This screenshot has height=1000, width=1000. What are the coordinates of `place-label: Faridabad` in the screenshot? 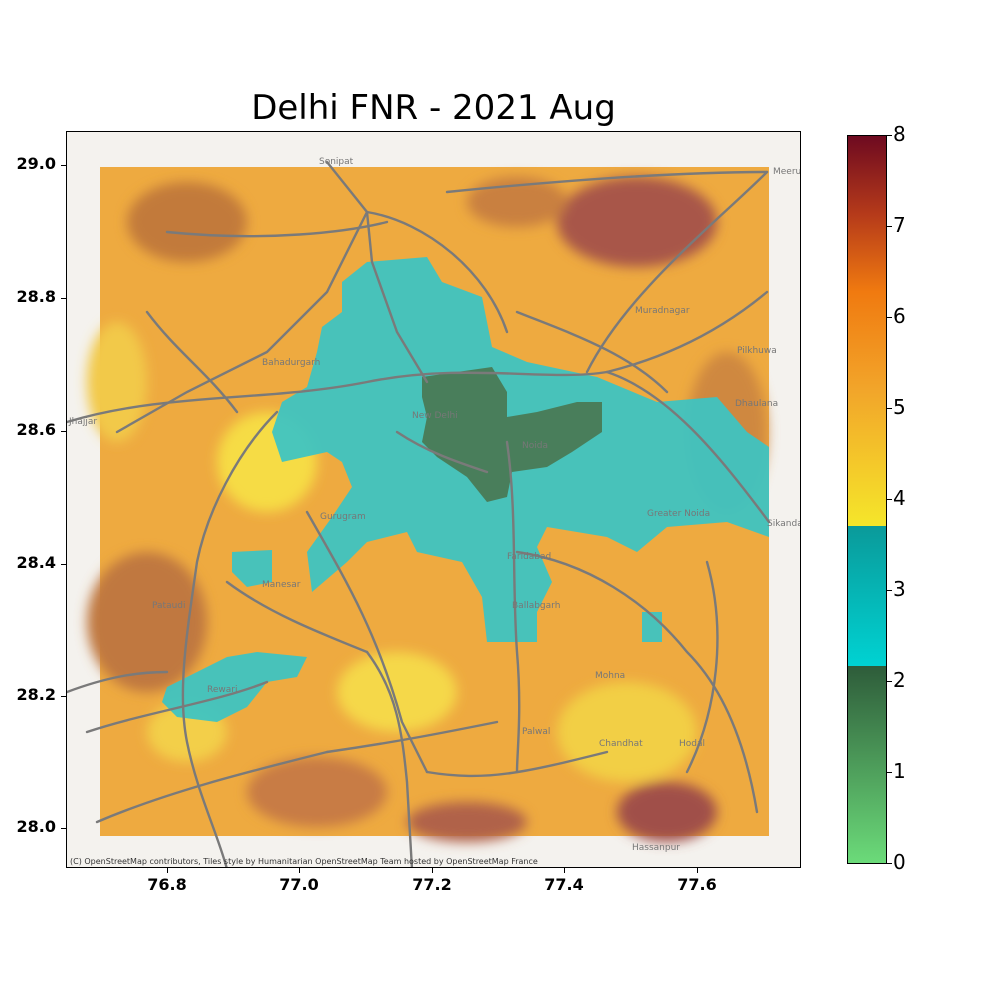 It's located at (529, 557).